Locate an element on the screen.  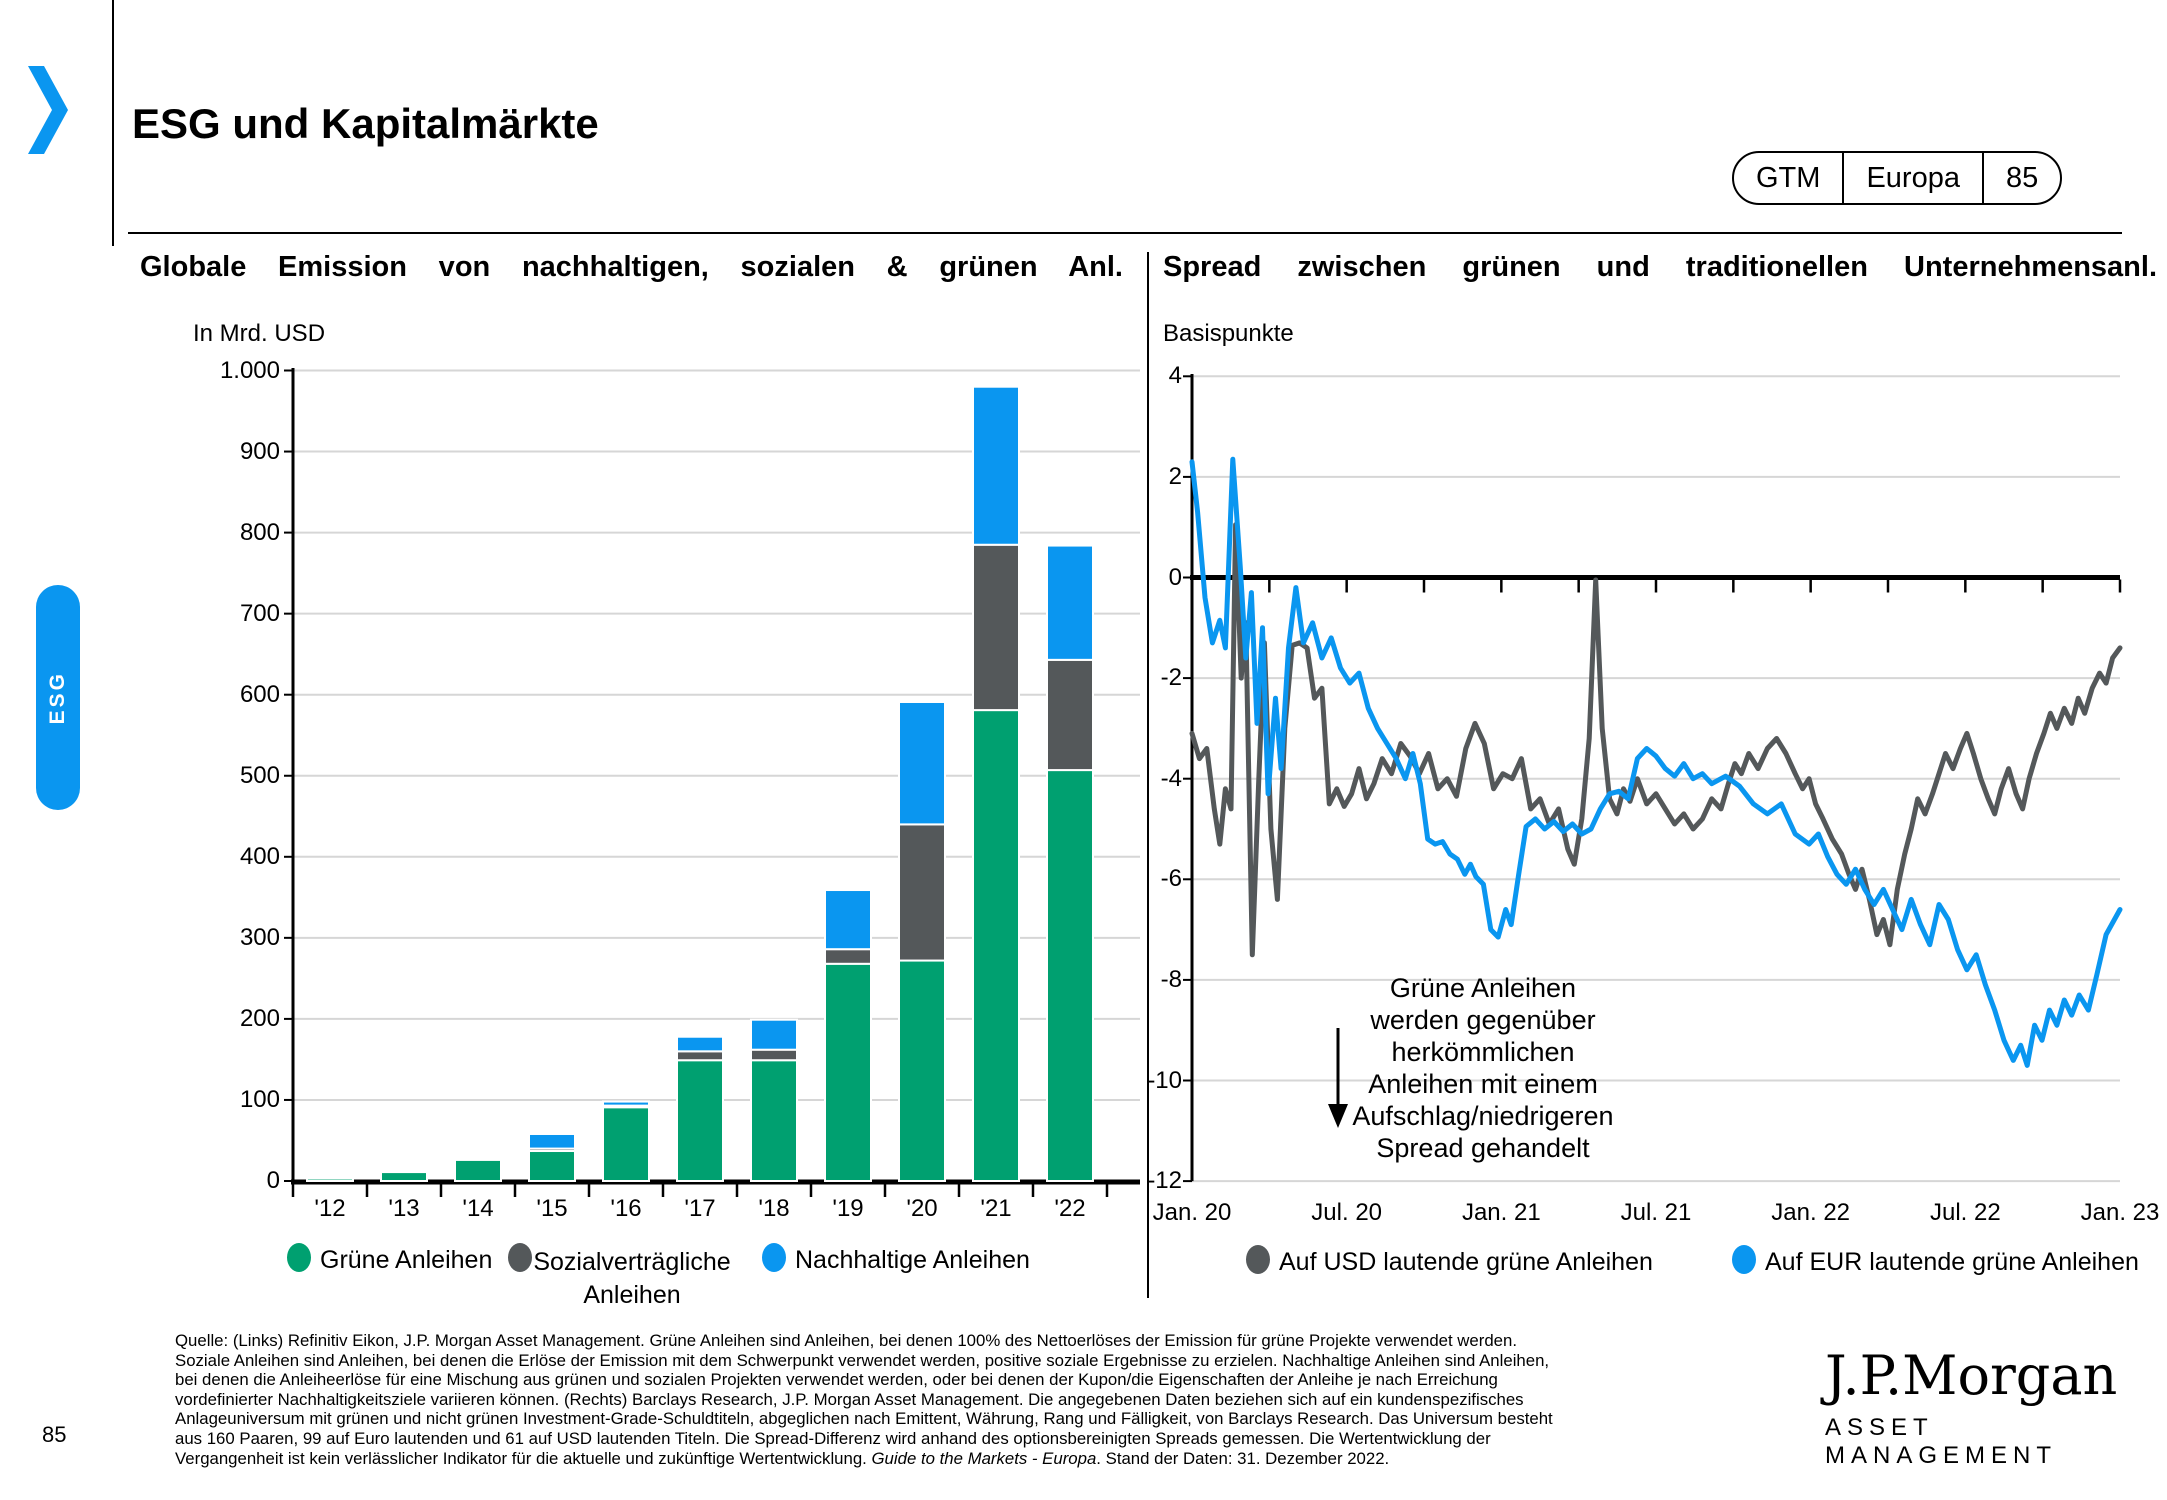
legend-label-usd: Auf USD lautende grüne Anleihen is located at coordinates (1466, 1262).